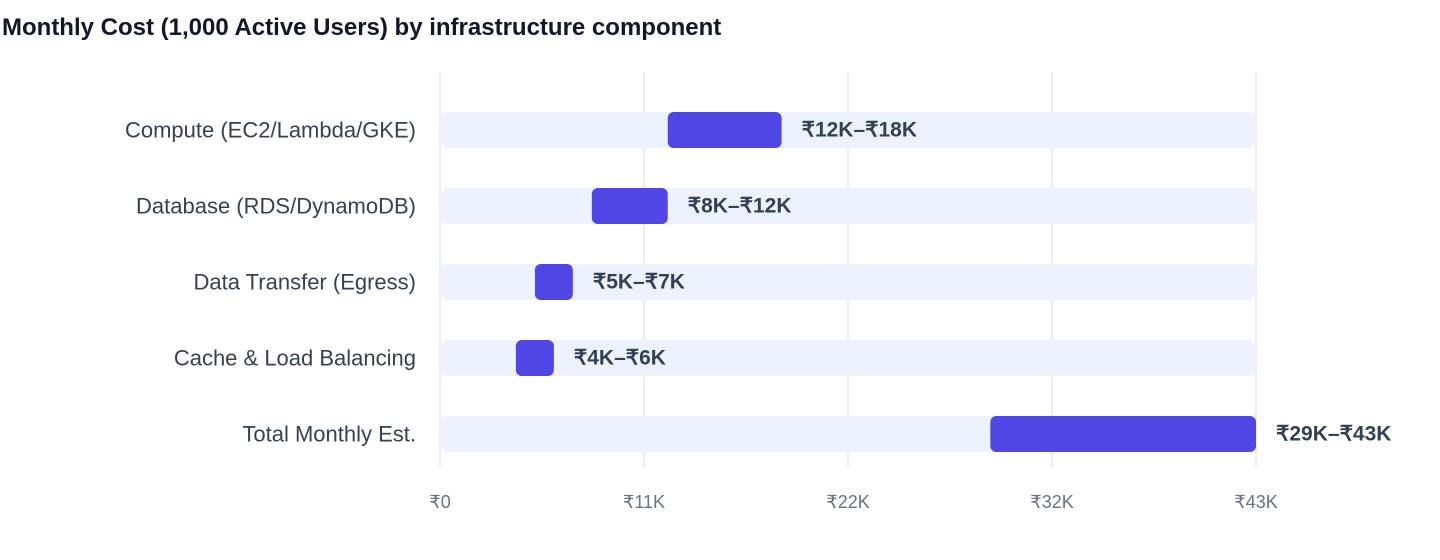  What do you see at coordinates (1051, 502) in the screenshot?
I see `x-tick-label: ₹32K` at bounding box center [1051, 502].